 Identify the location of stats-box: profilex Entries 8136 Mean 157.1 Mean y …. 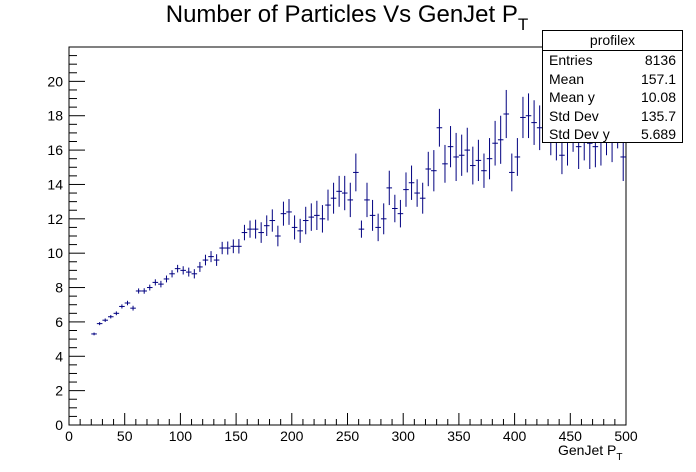
(612, 86).